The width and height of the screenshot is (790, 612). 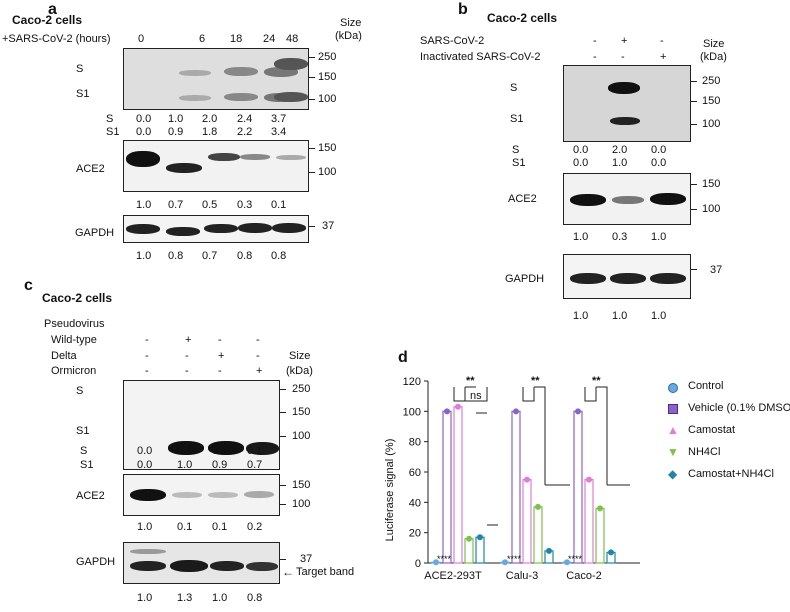 I want to click on panel-c-ace2-quant: 1.0, so click(x=145, y=527).